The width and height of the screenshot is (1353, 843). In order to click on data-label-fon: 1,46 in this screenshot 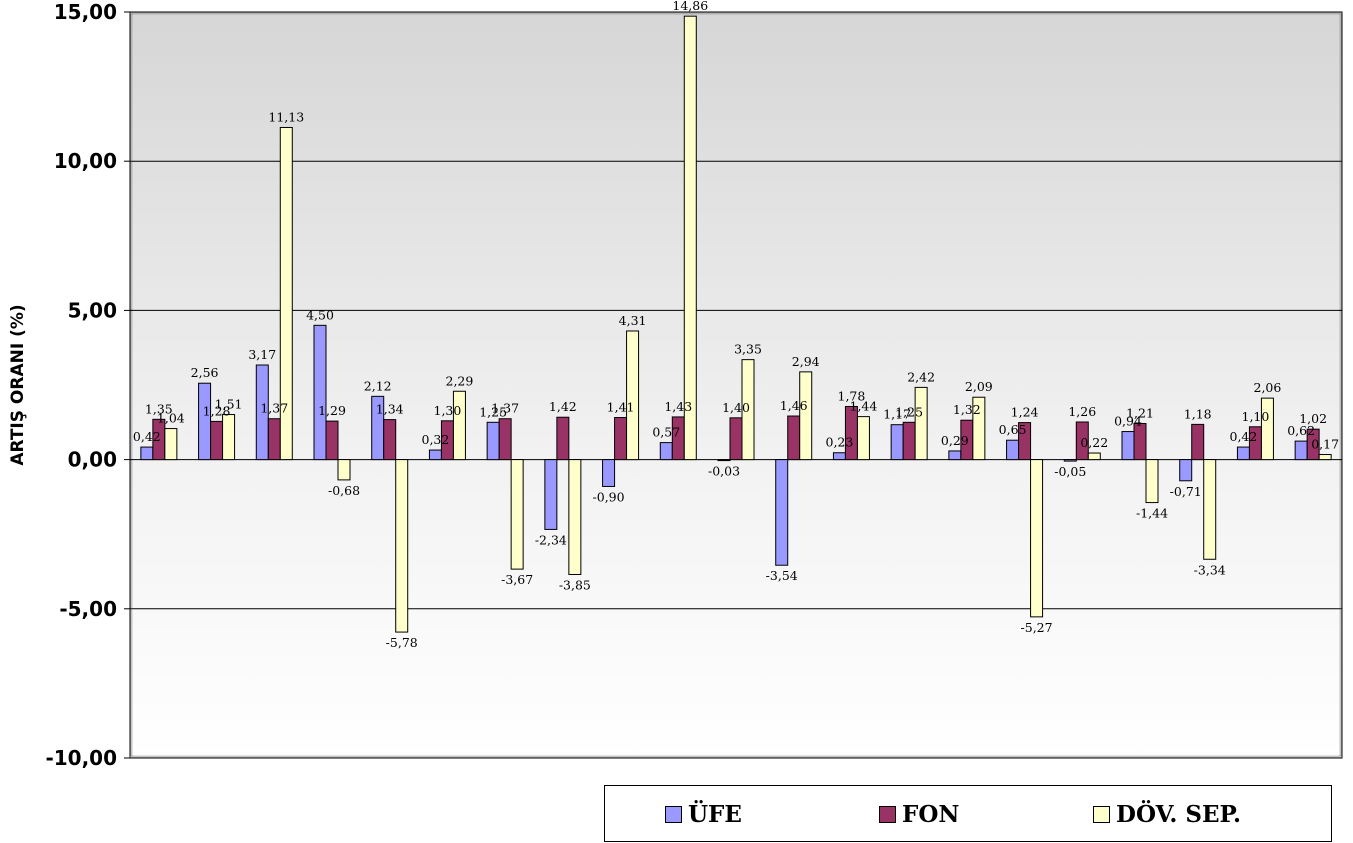, I will do `click(794, 405)`.